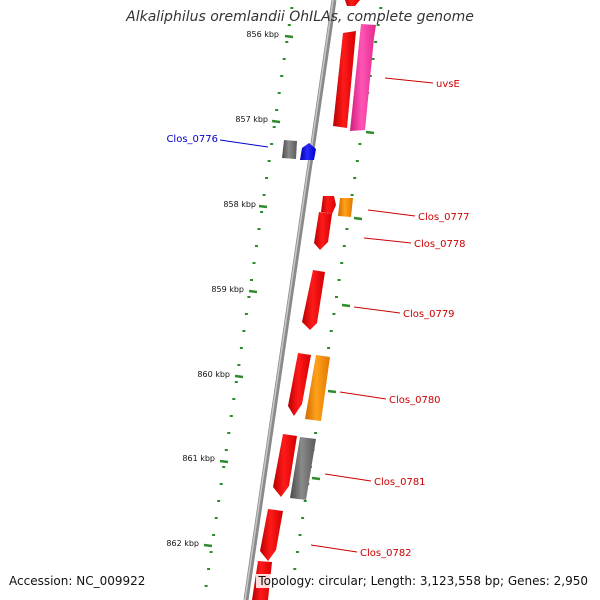 The image size is (600, 600). Describe the element at coordinates (409, 80) in the screenshot. I see `leader-uvsE` at that location.